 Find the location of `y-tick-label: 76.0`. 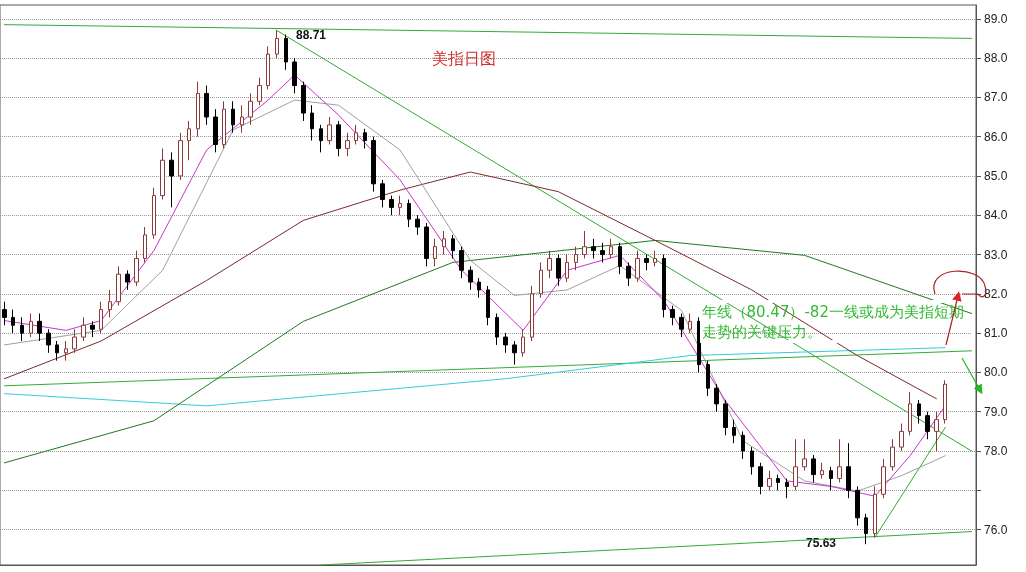

y-tick-label: 76.0 is located at coordinates (996, 529).